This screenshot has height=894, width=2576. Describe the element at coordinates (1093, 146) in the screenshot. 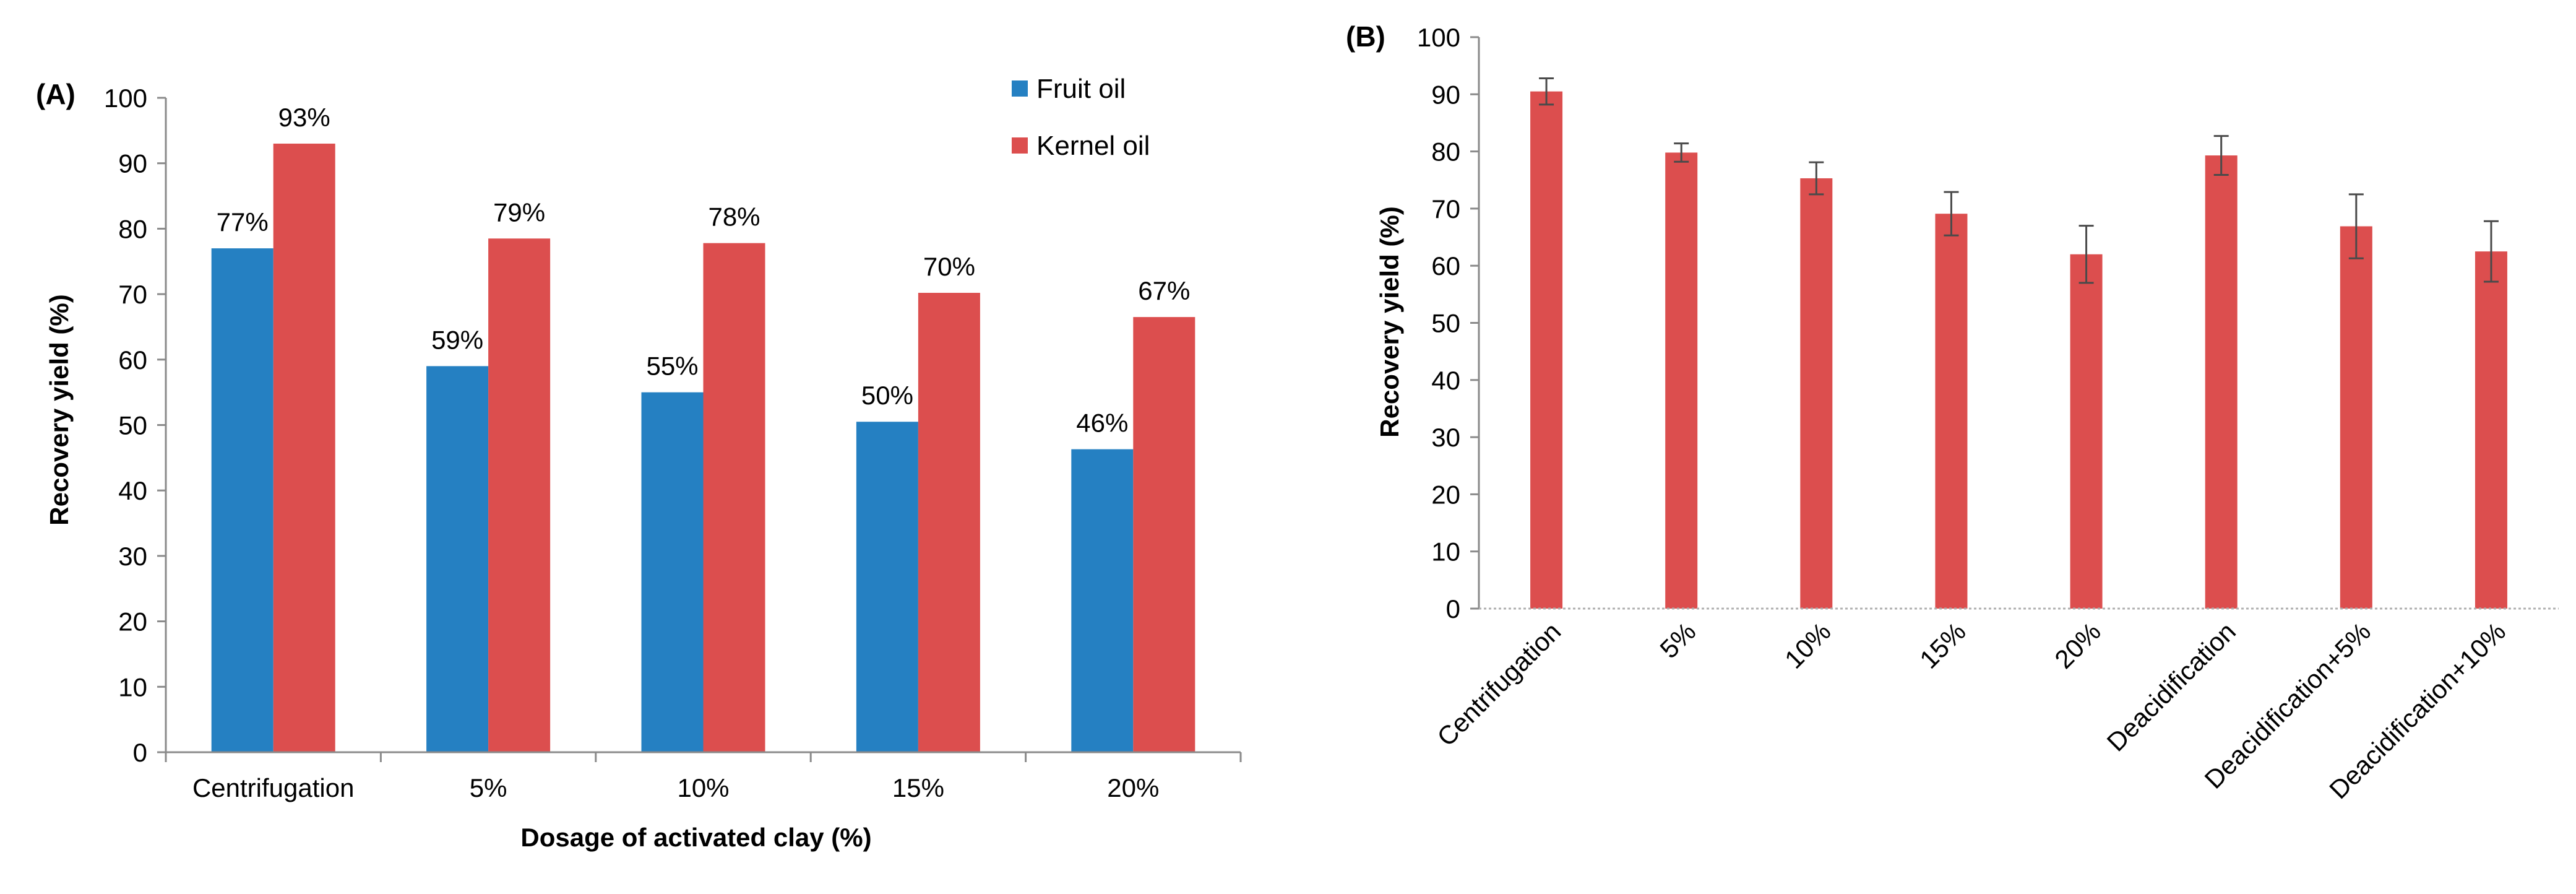

I see `legend-label-kernel-oil: Kernel oil` at that location.